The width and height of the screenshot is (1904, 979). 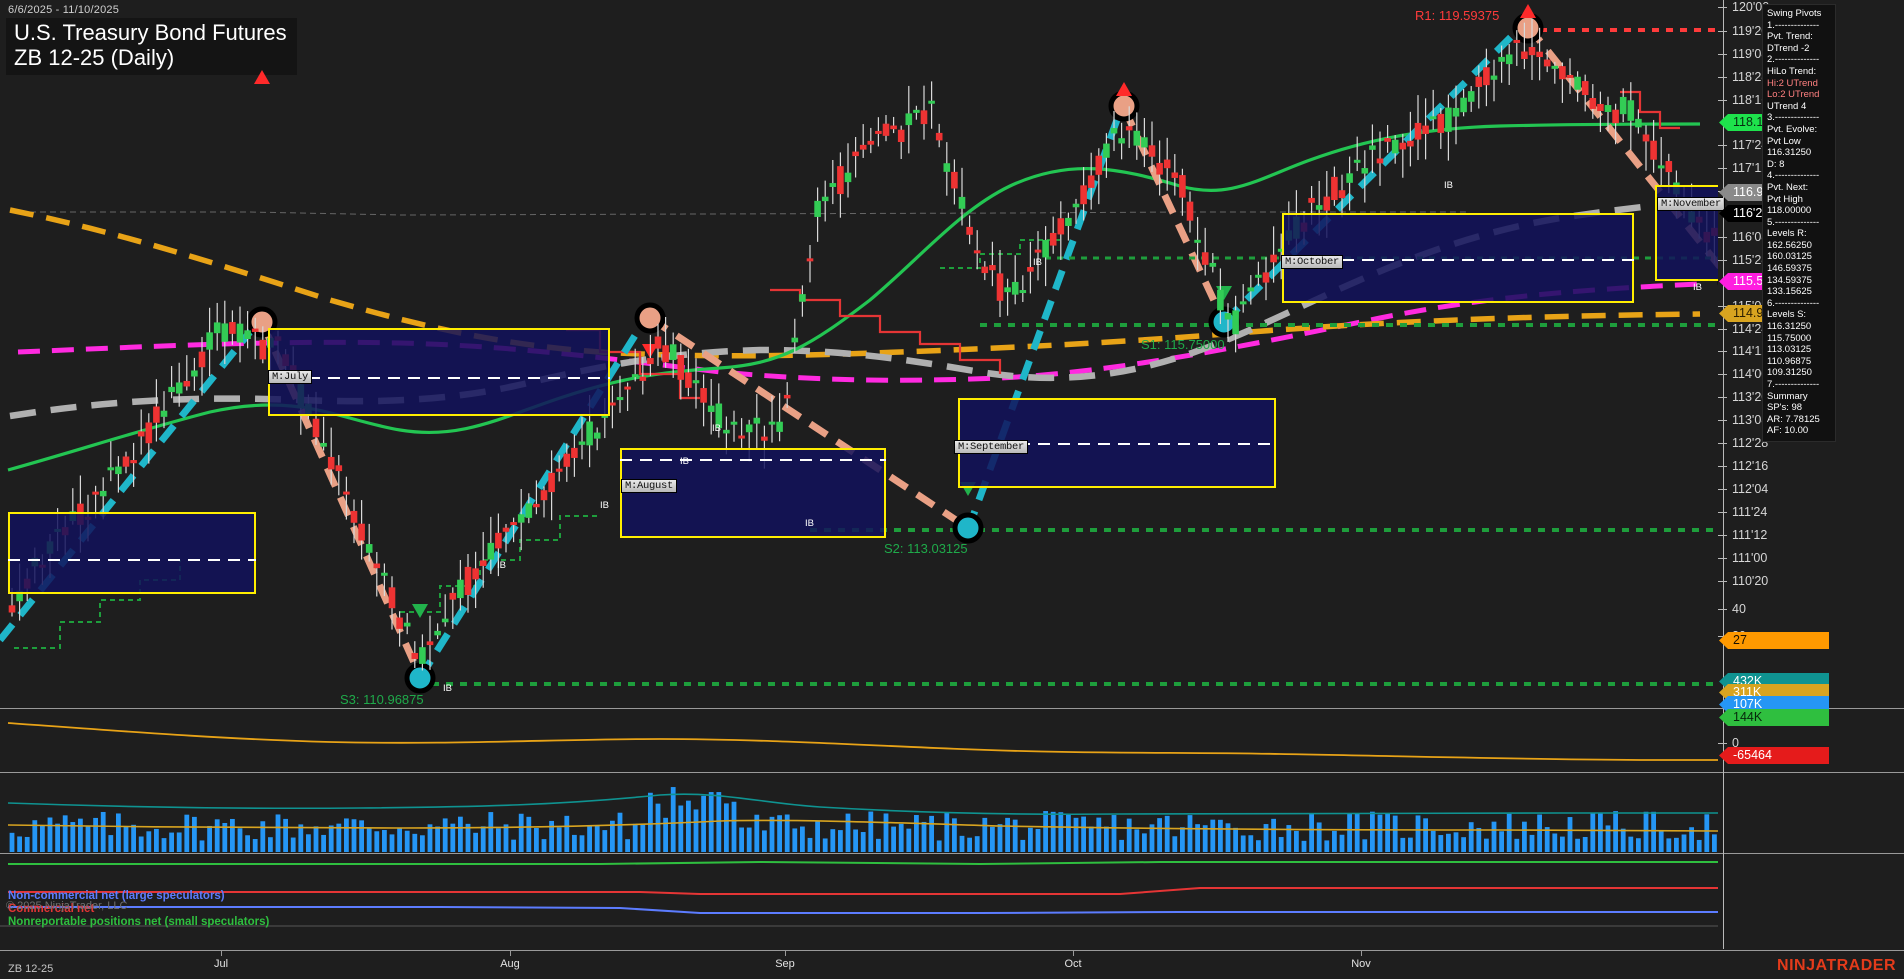 What do you see at coordinates (1788, 48) in the screenshot?
I see `info-panel-line-2: DTrend -2` at bounding box center [1788, 48].